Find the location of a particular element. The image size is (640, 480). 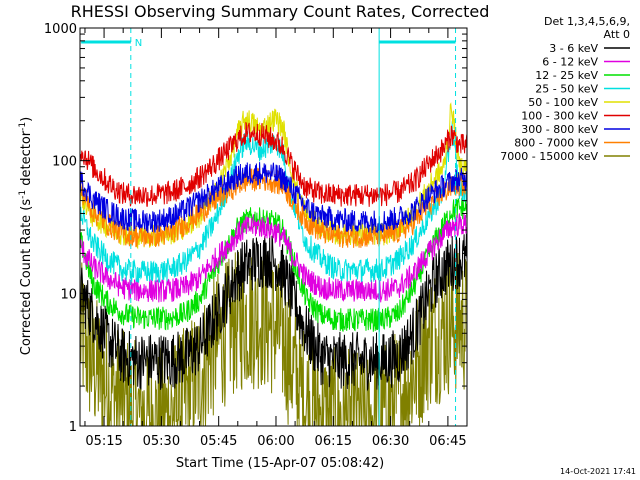

y-axis-label-end: ) is located at coordinates (26, 119).